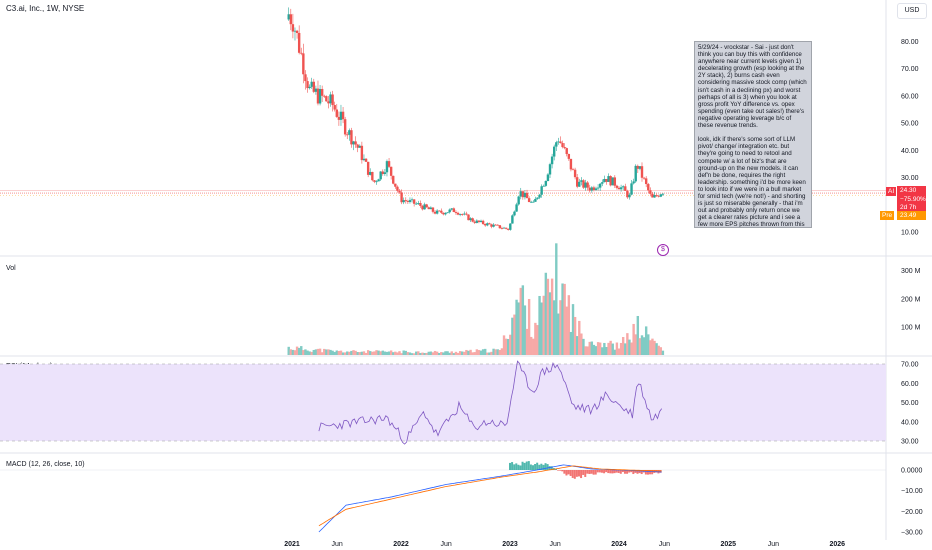 The height and width of the screenshot is (550, 932). I want to click on rsi-axis-tick: 50.00, so click(910, 403).